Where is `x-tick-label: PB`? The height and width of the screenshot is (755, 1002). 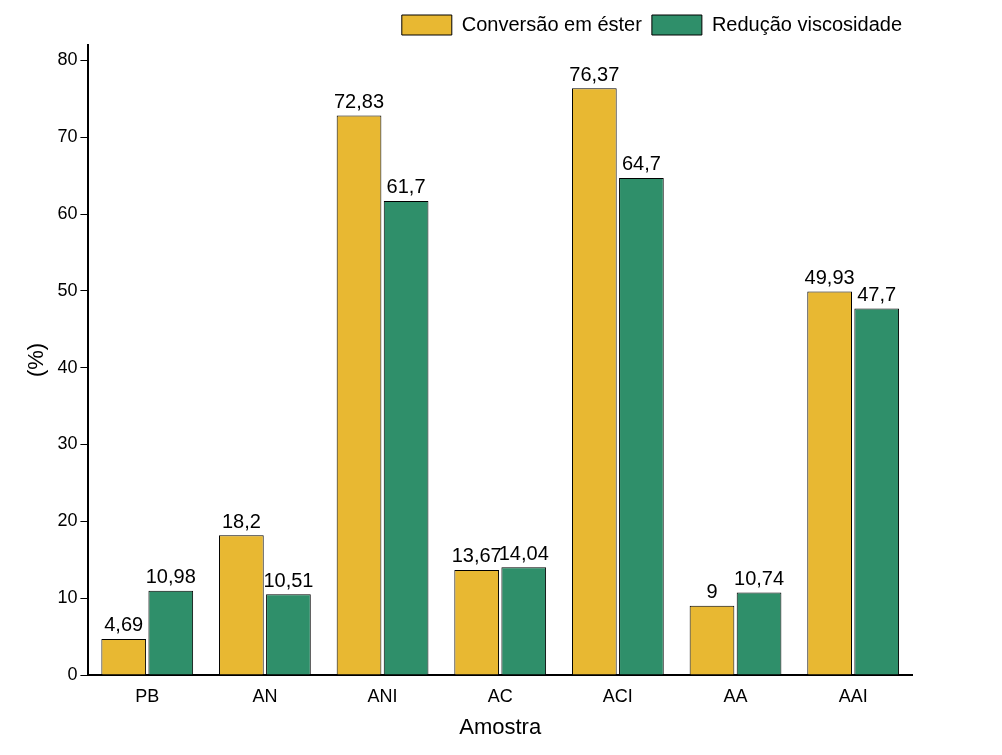 x-tick-label: PB is located at coordinates (147, 695).